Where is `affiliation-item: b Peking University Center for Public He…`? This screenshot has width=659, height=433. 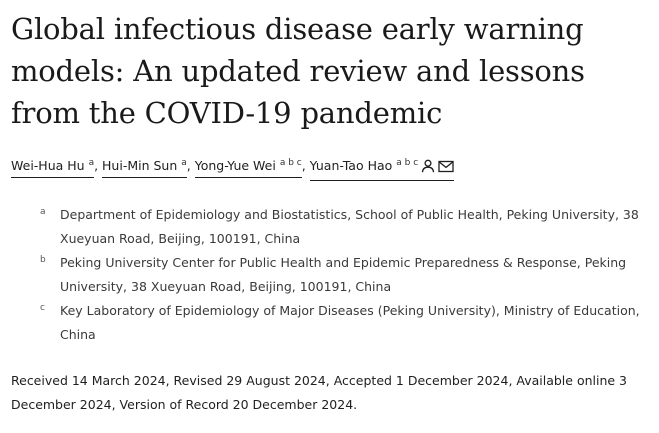 affiliation-item: b Peking University Center for Public He… is located at coordinates (340, 275).